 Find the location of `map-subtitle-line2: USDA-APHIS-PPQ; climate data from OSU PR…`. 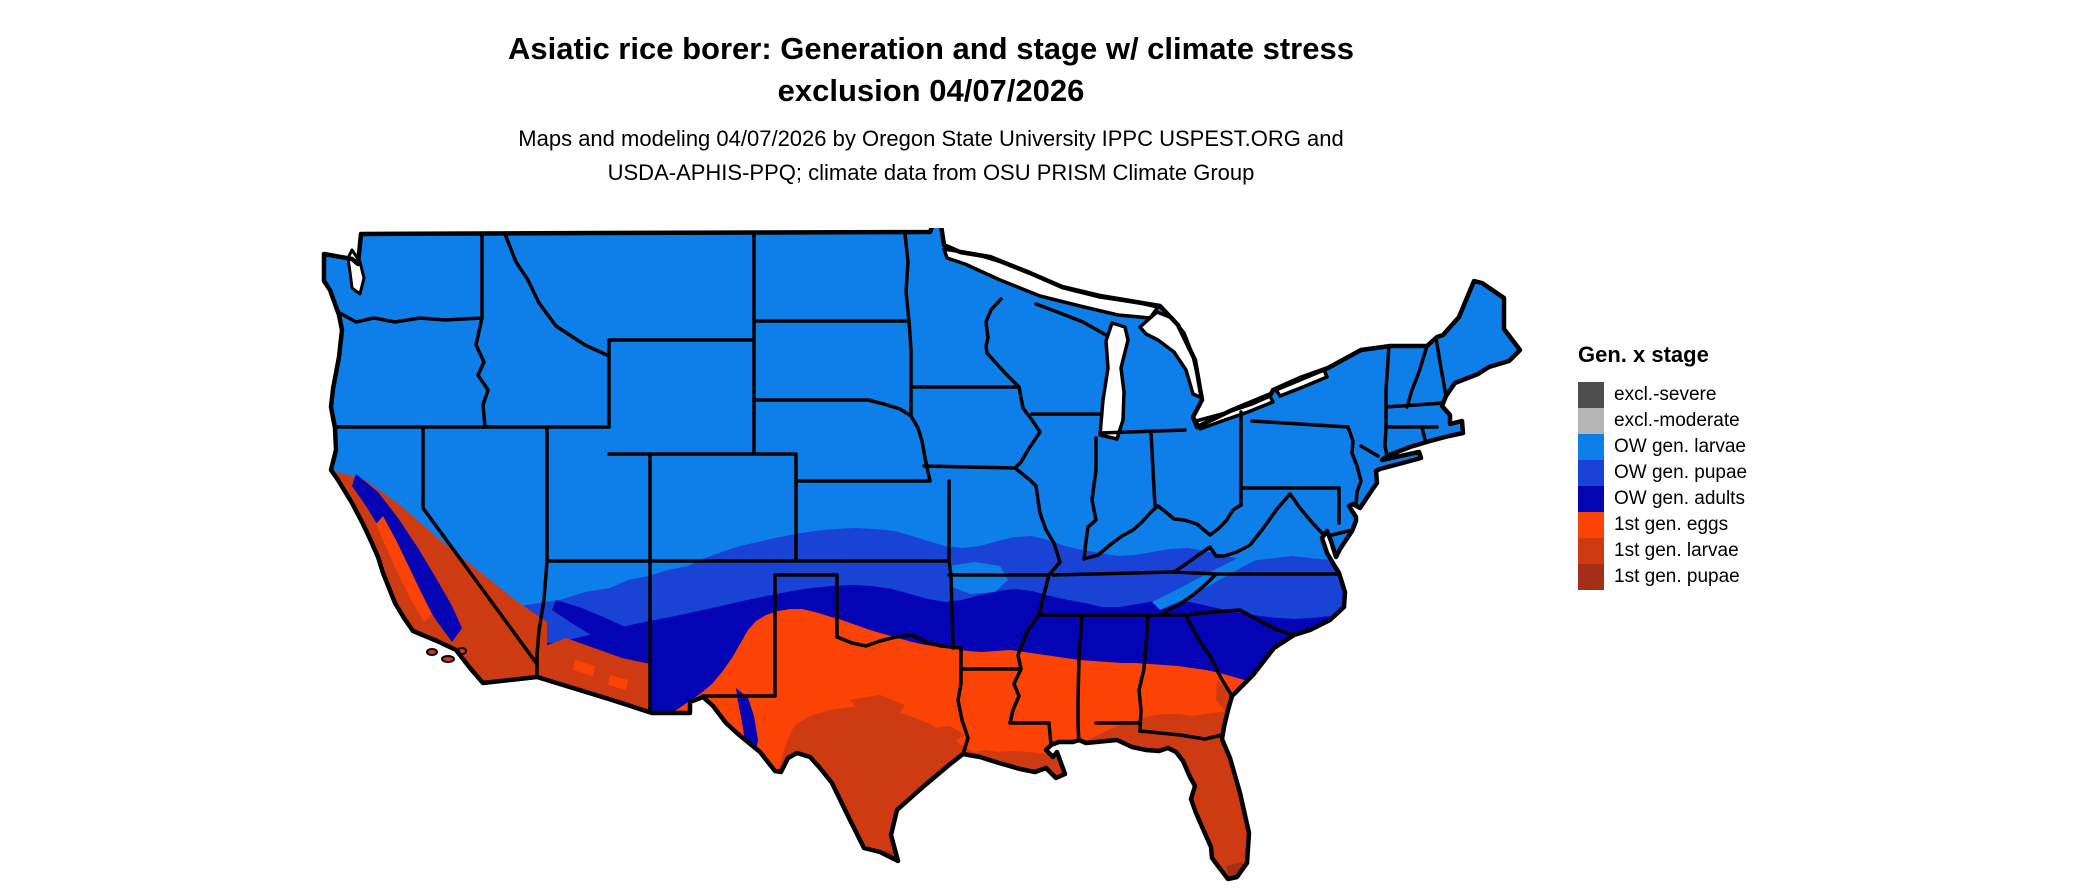

map-subtitle-line2: USDA-APHIS-PPQ; climate data from OSU PR… is located at coordinates (931, 172).